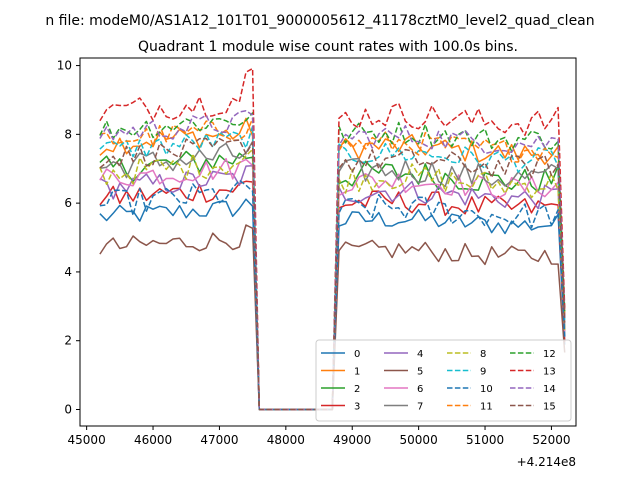  Describe the element at coordinates (68, 341) in the screenshot. I see `y-tick-label: 2` at that location.